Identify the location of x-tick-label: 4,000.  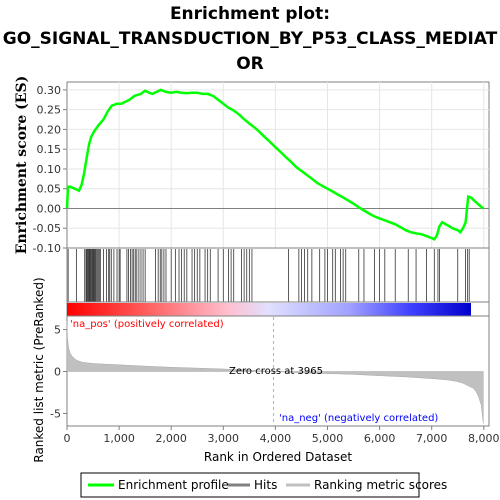
(276, 438).